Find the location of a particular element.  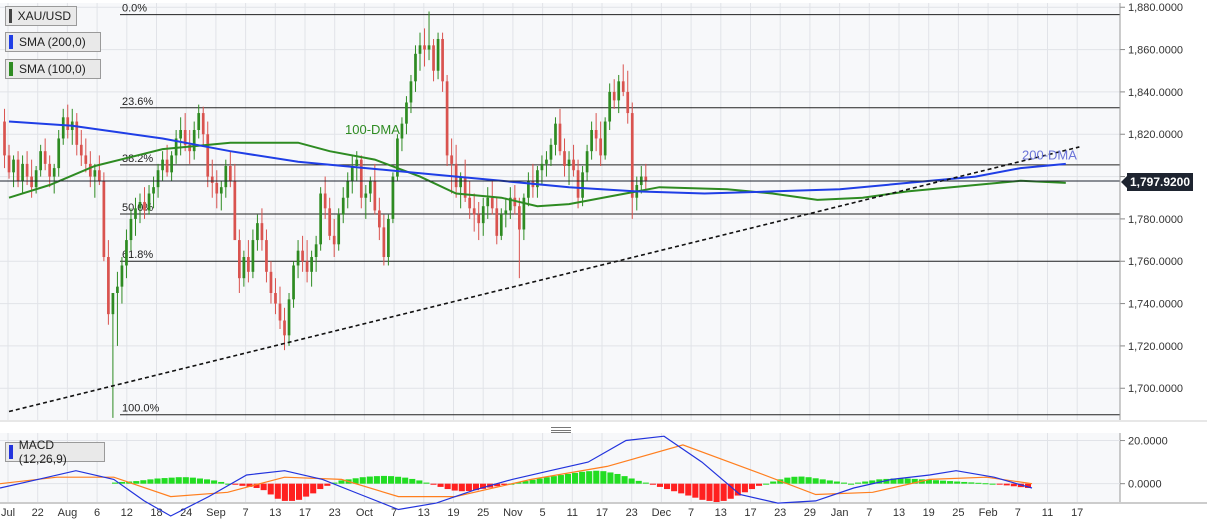

time-axis-tick-label: 13 is located at coordinates (721, 513).